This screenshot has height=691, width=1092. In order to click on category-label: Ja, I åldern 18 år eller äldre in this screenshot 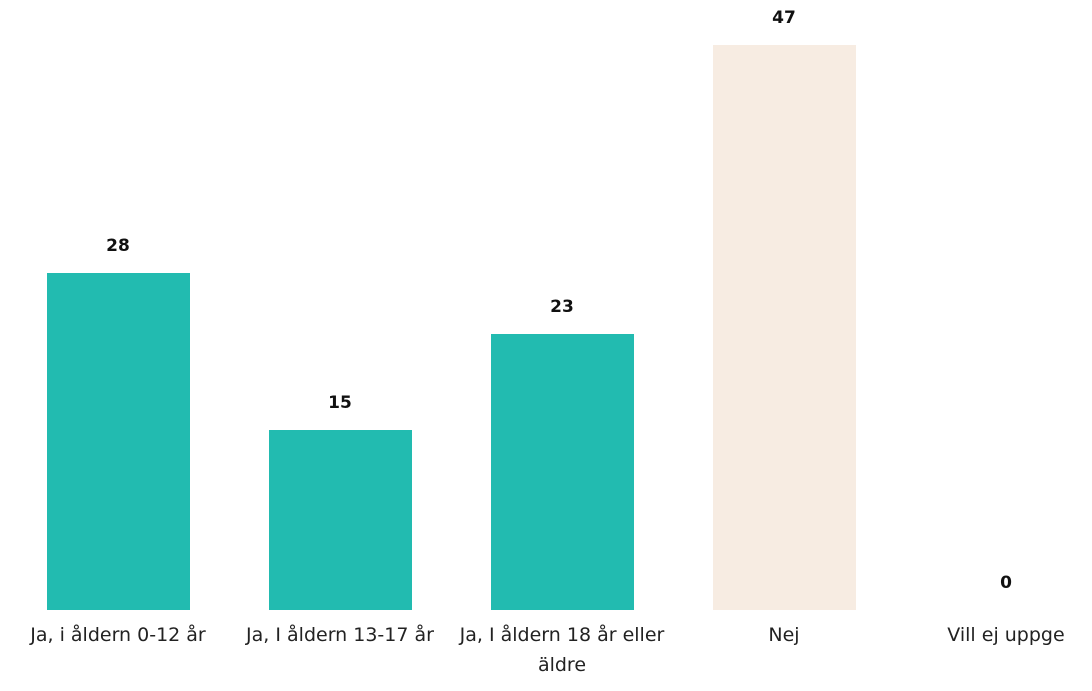, I will do `click(562, 650)`.